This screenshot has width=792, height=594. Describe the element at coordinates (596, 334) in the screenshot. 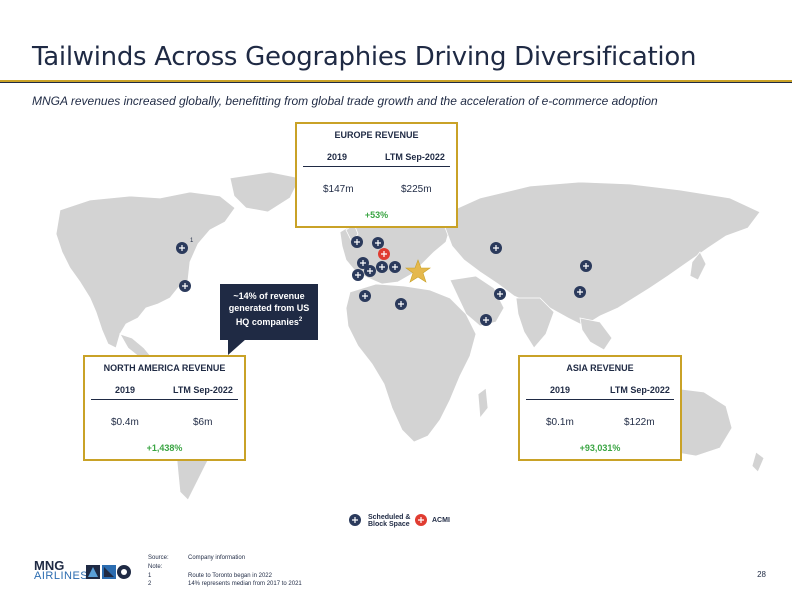

I see `southeast-asia-landmass` at that location.